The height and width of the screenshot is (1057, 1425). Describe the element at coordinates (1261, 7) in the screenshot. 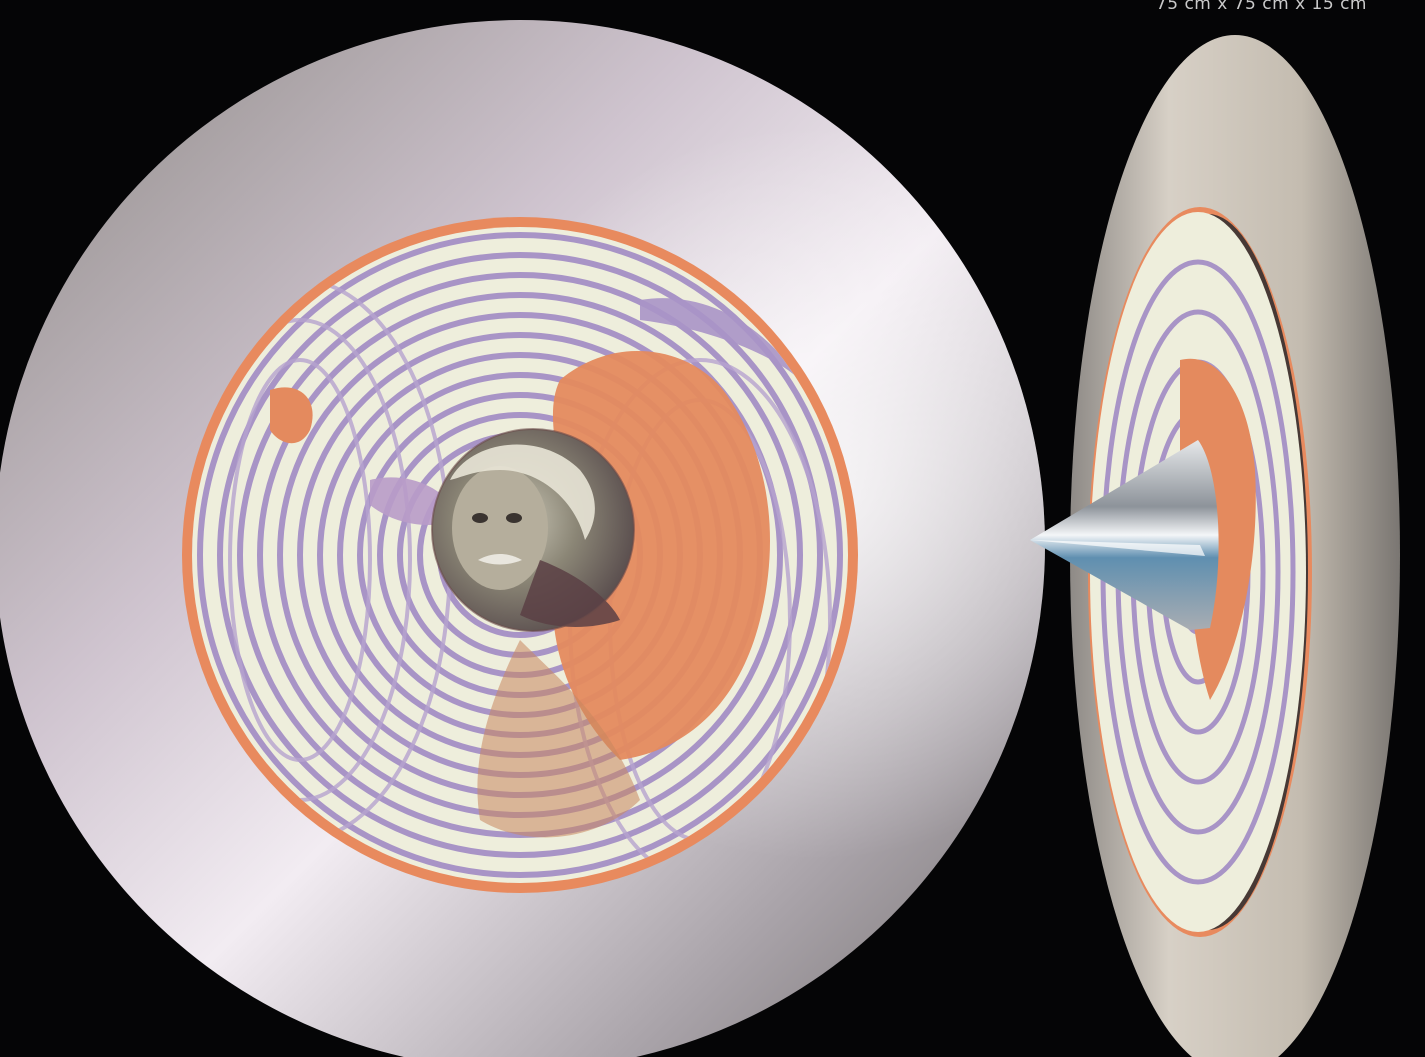

I see `dimensions-caption: 75 cm x 75 cm x 15 cm` at that location.